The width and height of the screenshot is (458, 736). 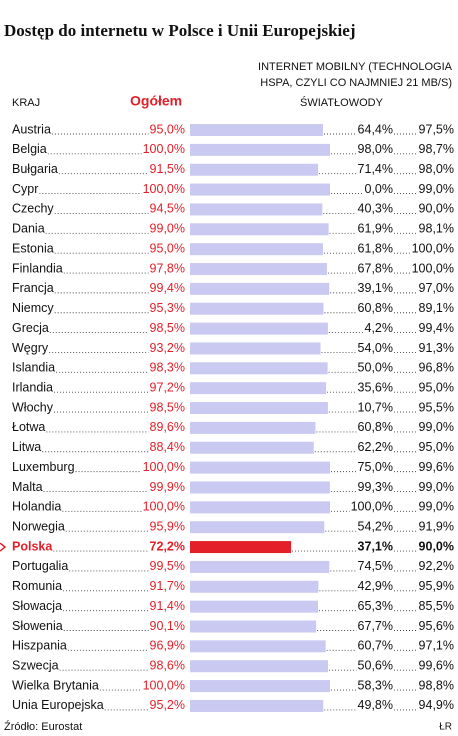 What do you see at coordinates (375, 626) in the screenshot?
I see `cell-value: 67,7%` at bounding box center [375, 626].